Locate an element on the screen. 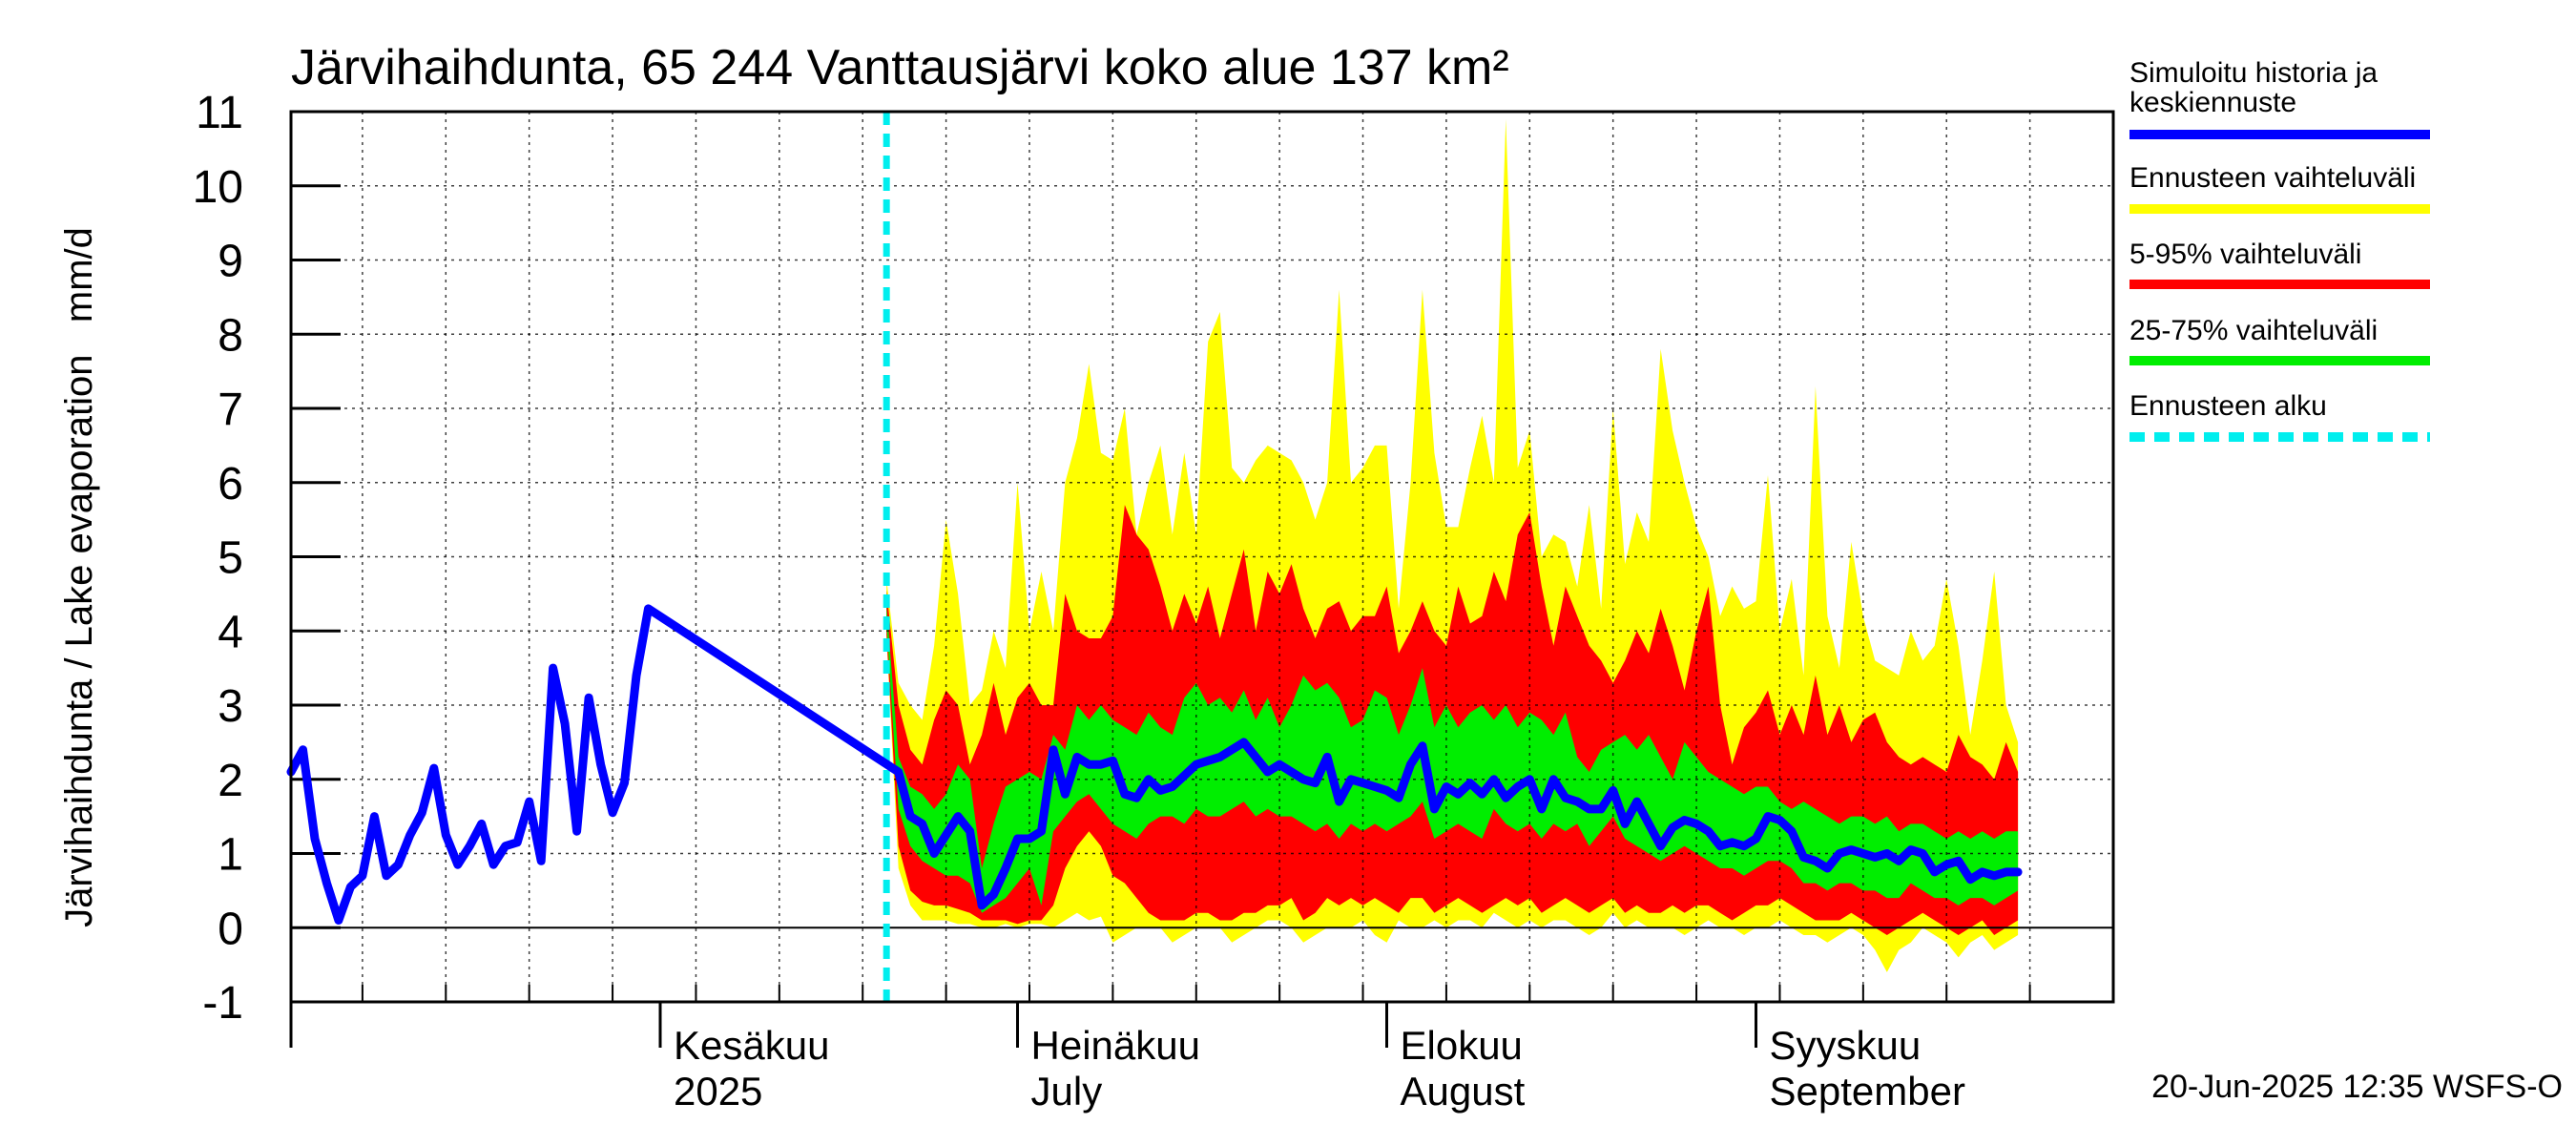  legend-label: Simuloitu historia ja is located at coordinates (2253, 73).